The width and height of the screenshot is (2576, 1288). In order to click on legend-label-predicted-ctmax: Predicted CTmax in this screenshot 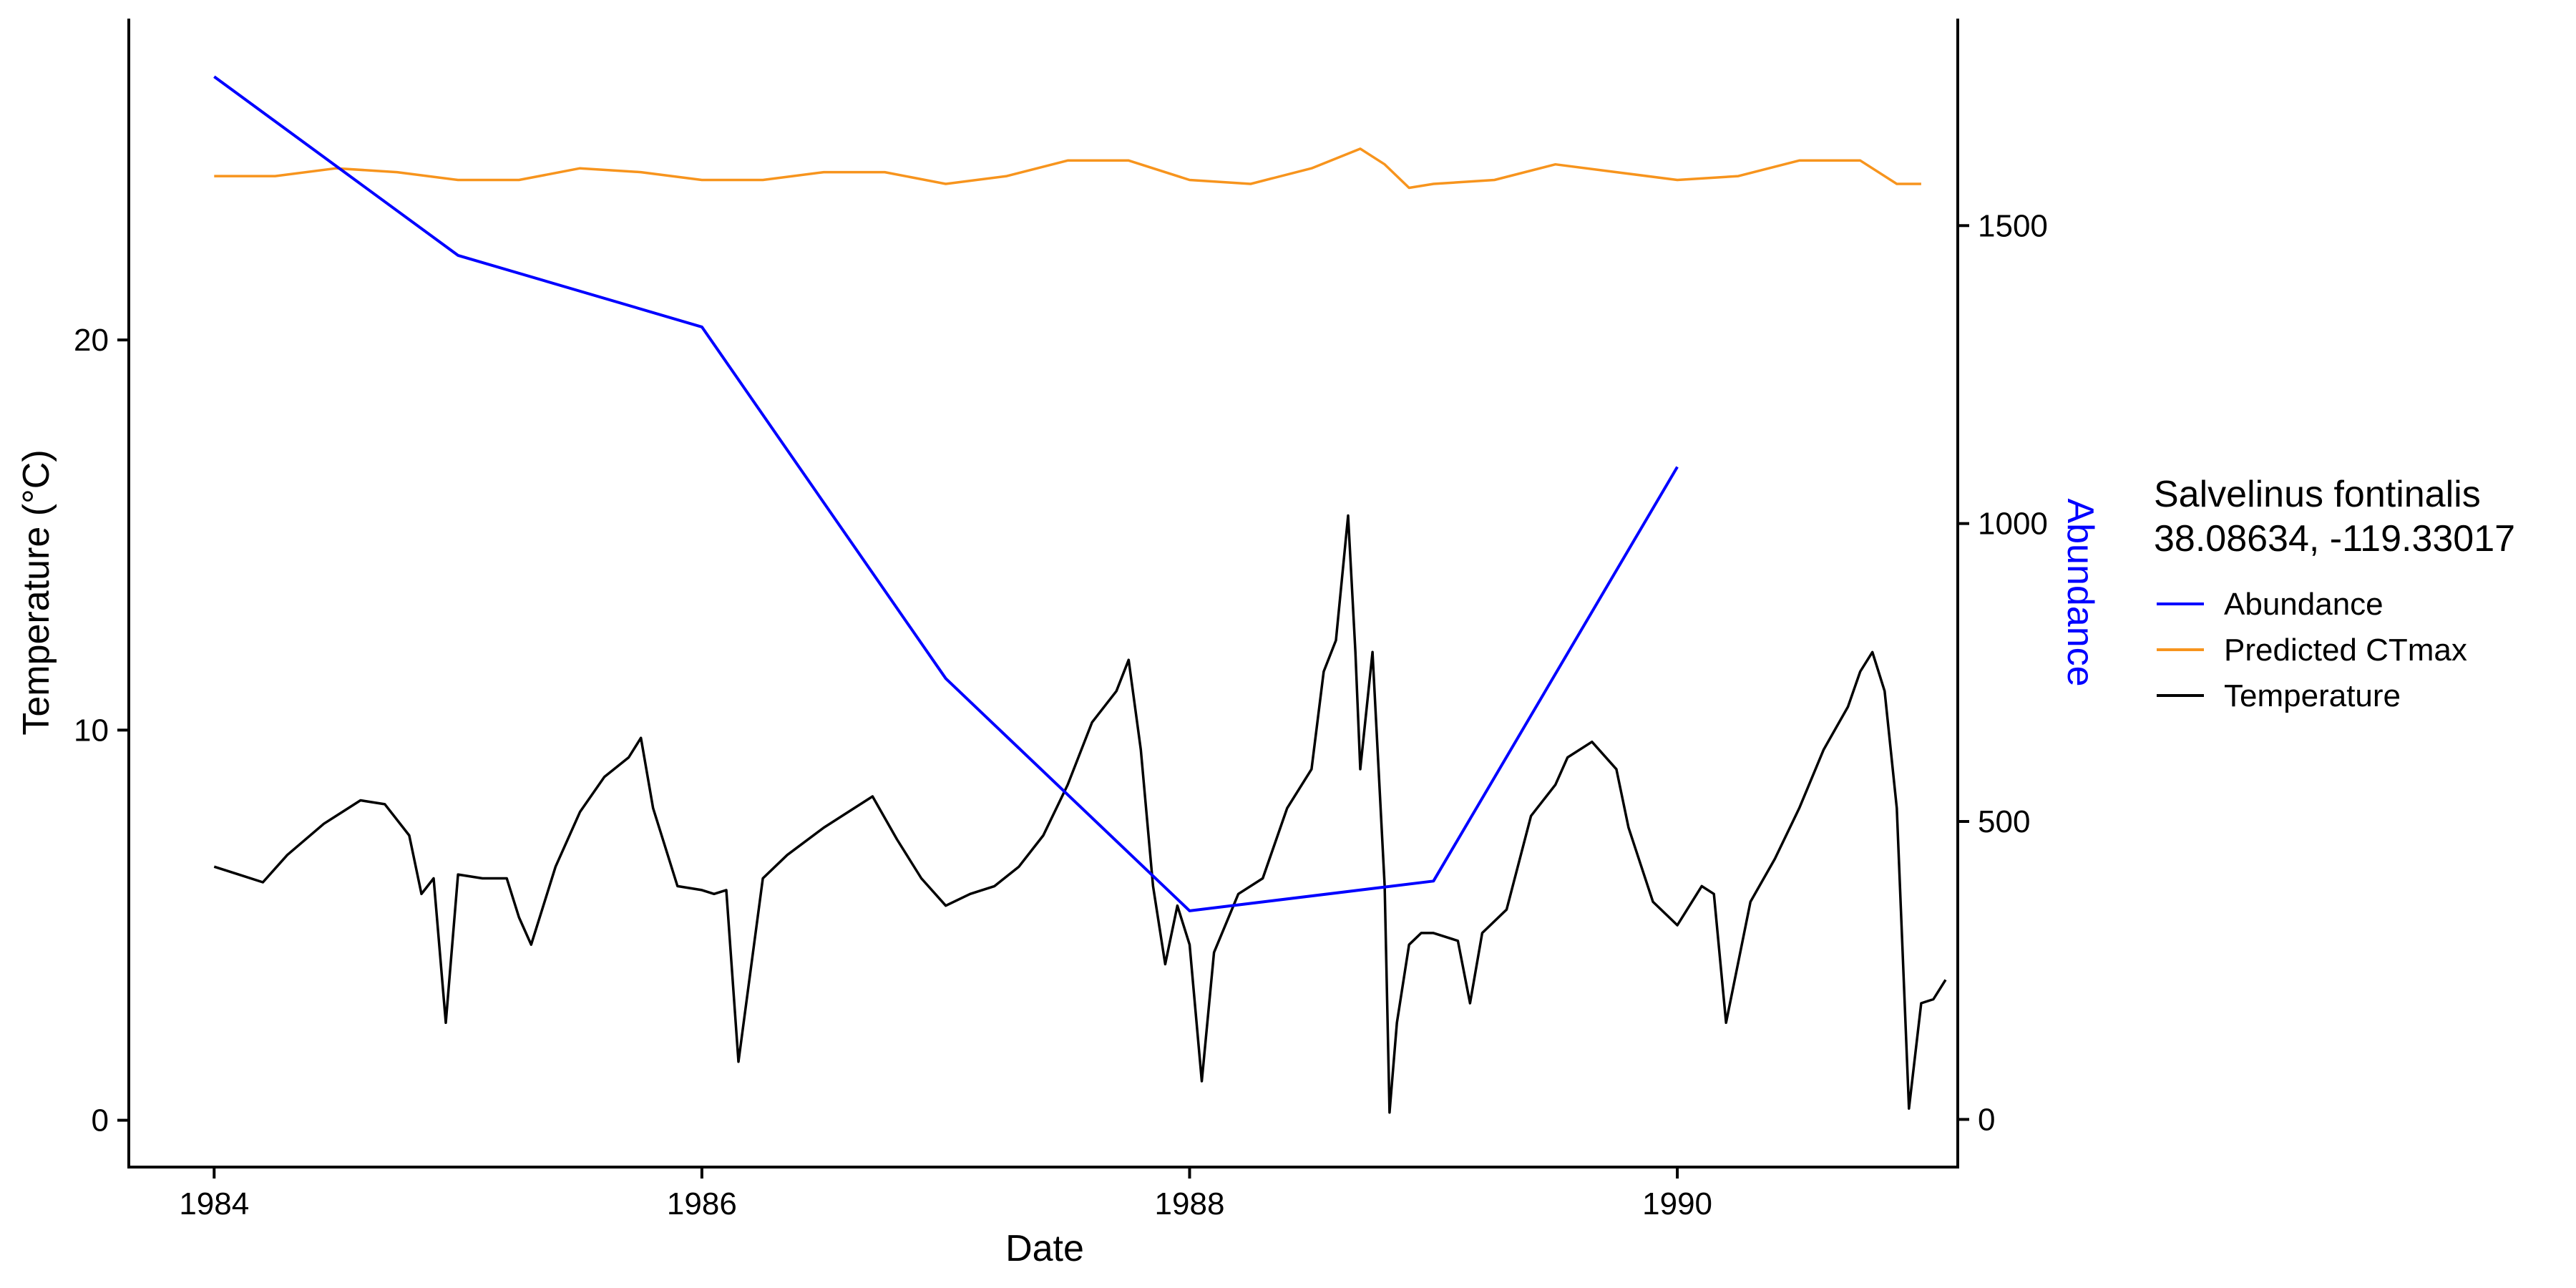, I will do `click(2345, 650)`.